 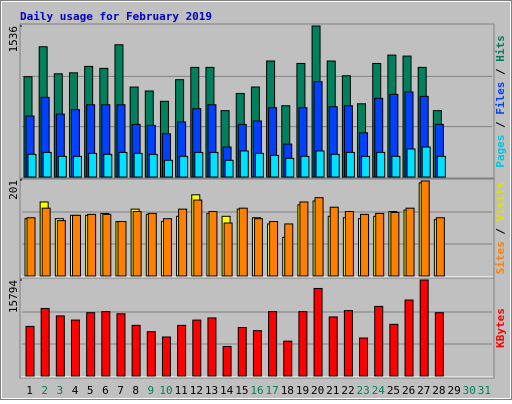 I want to click on x-tick-label: 15, so click(x=241, y=390).